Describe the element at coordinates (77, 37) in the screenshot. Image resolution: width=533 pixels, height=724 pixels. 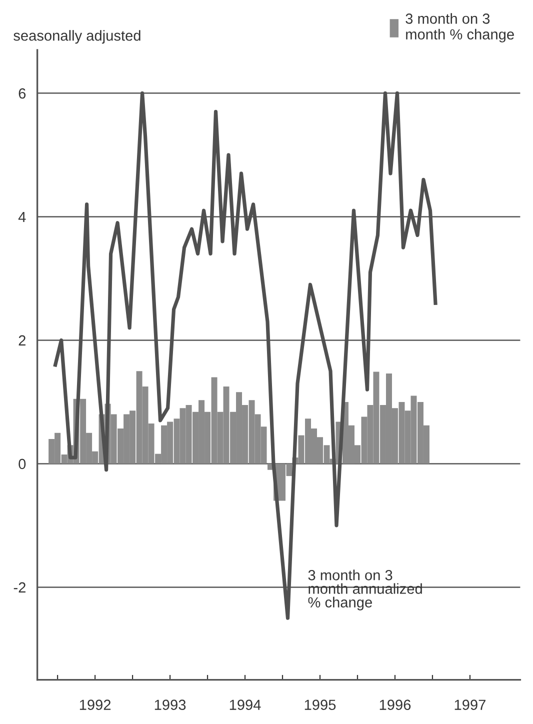
I see `y-axis-title: seasonally adjusted` at that location.